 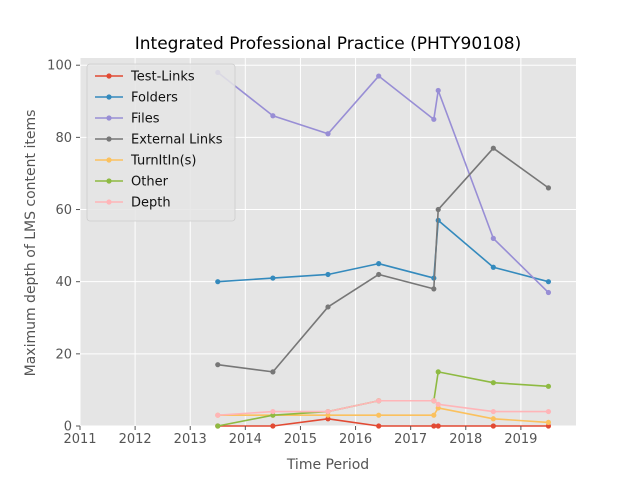 I want to click on x-tick-label: 2016, so click(x=355, y=439).